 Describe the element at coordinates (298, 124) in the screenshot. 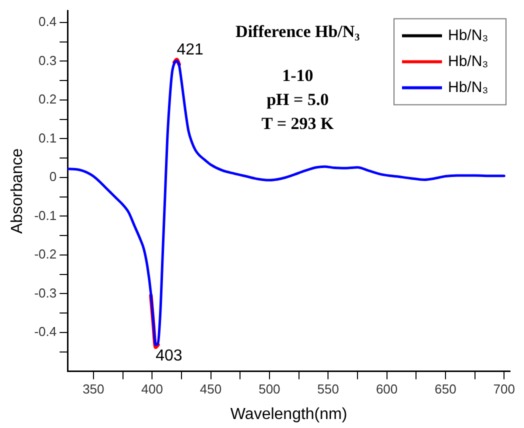

I see `annotation: T = 293 K` at that location.